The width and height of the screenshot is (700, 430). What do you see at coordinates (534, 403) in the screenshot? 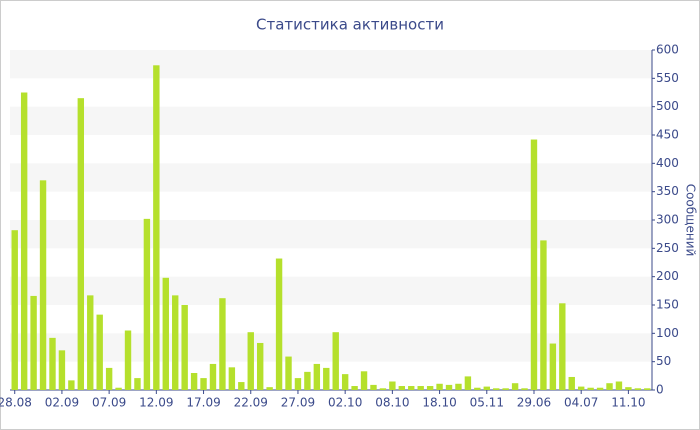
I see `x-tick-label: 29.06` at bounding box center [534, 403].